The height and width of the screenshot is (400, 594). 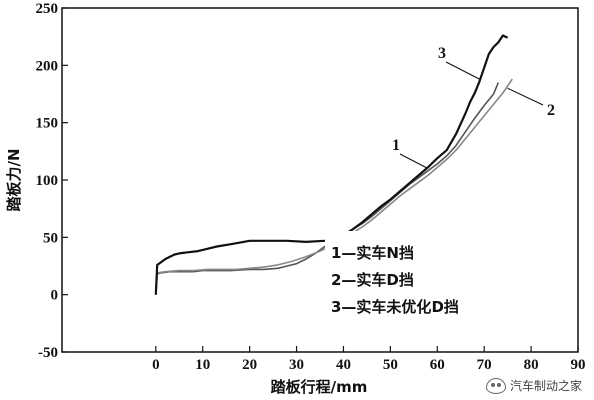 I want to click on y-axis-title: 踏板力/N, so click(x=14, y=179).